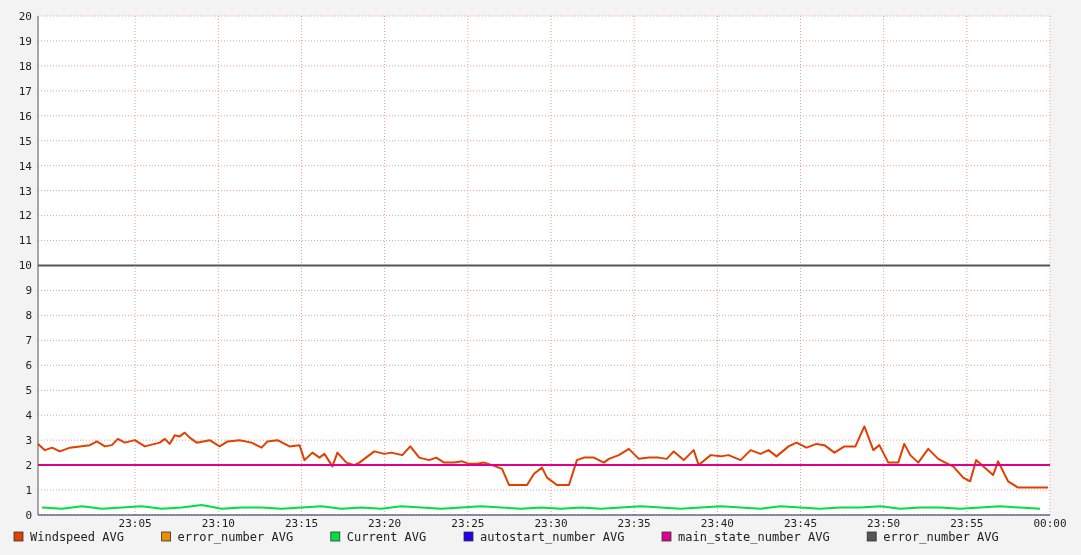  I want to click on legend-label: Current AVG, so click(386, 537).